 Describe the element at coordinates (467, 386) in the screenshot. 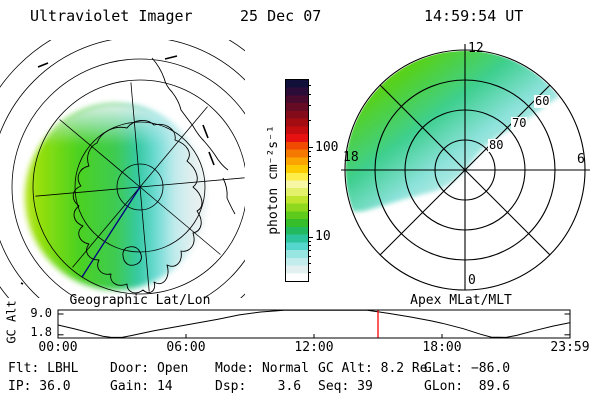

I see `status-glon: GLon: 89.6` at that location.